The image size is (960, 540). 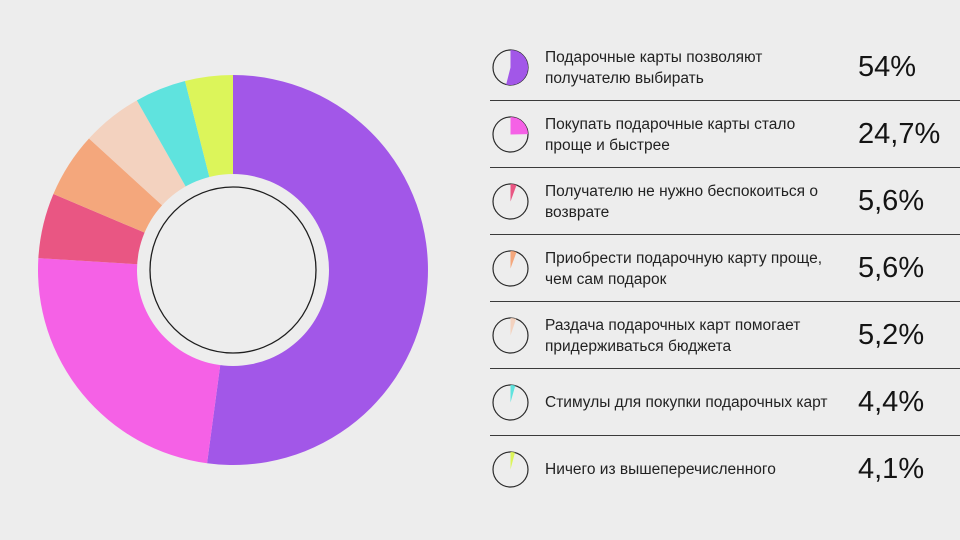 I want to click on legend-row: Ничего из вышеперечисленного 4,1%, so click(x=725, y=469).